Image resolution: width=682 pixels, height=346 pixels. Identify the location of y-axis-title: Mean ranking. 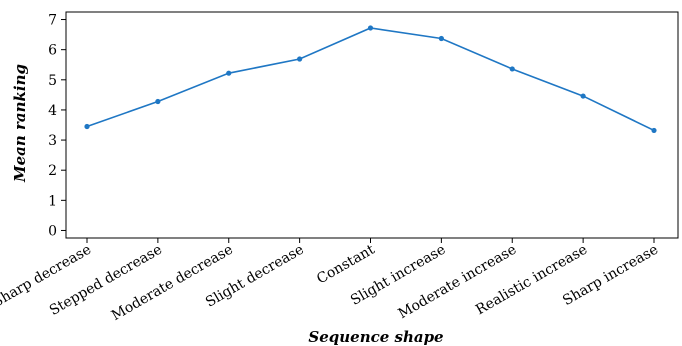
(20, 123).